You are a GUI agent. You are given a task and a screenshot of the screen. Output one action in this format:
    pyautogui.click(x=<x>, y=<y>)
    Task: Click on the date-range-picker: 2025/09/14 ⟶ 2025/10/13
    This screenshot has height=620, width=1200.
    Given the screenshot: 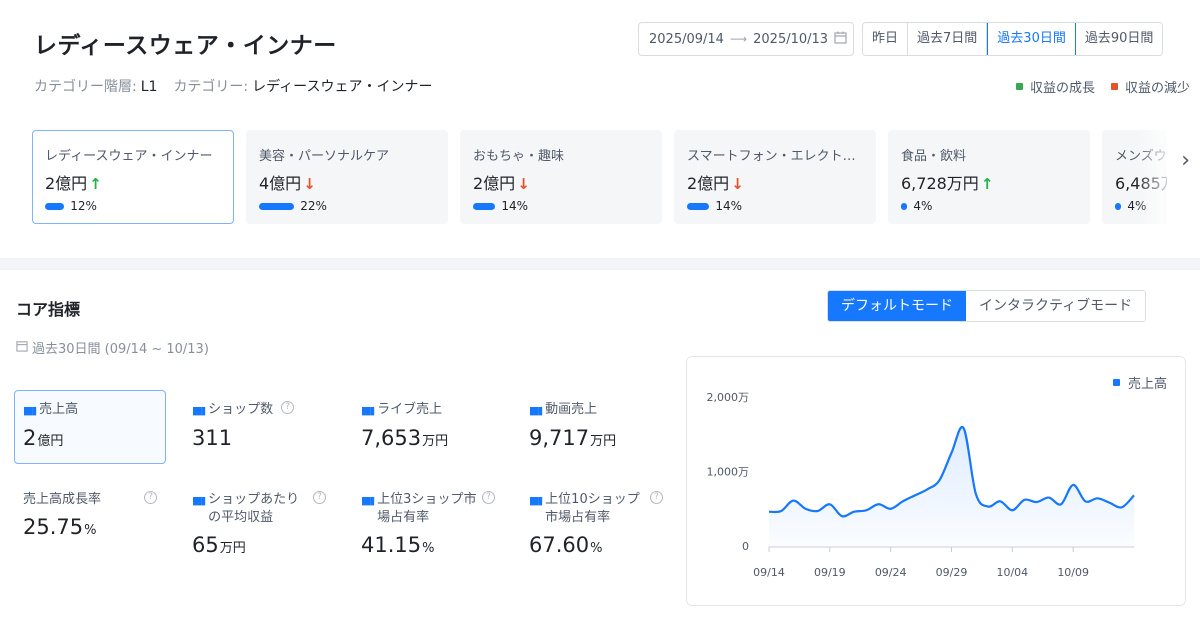 What is the action you would take?
    pyautogui.click(x=746, y=39)
    